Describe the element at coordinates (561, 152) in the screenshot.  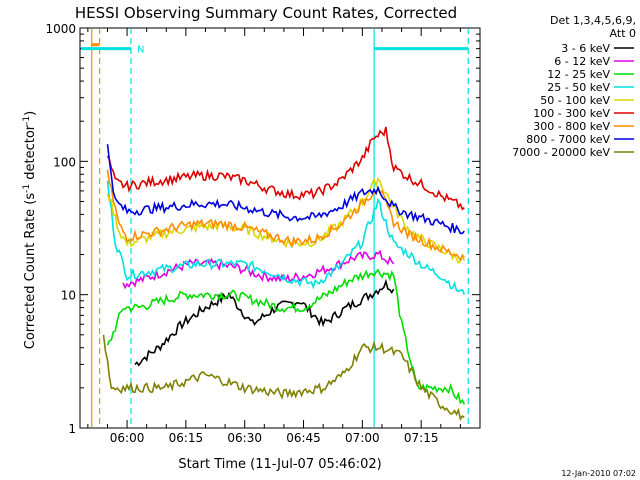
I see `legend-entry-label: 7000 - 20000 keV` at that location.